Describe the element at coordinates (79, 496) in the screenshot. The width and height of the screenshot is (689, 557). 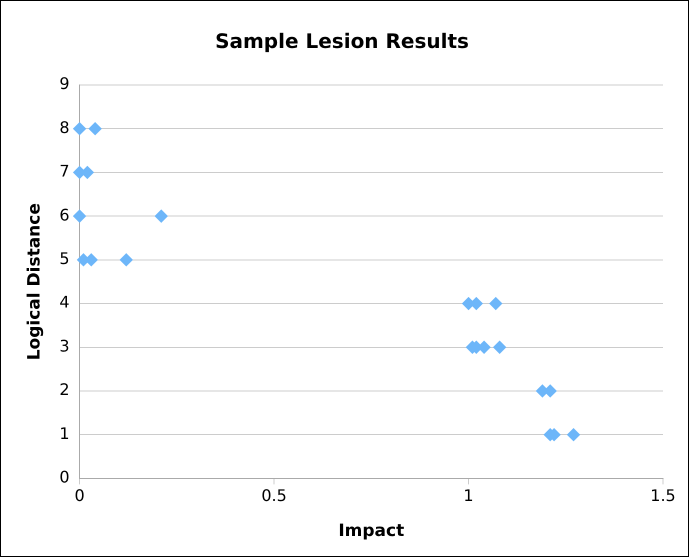
I see `x-tick-label: 0` at that location.